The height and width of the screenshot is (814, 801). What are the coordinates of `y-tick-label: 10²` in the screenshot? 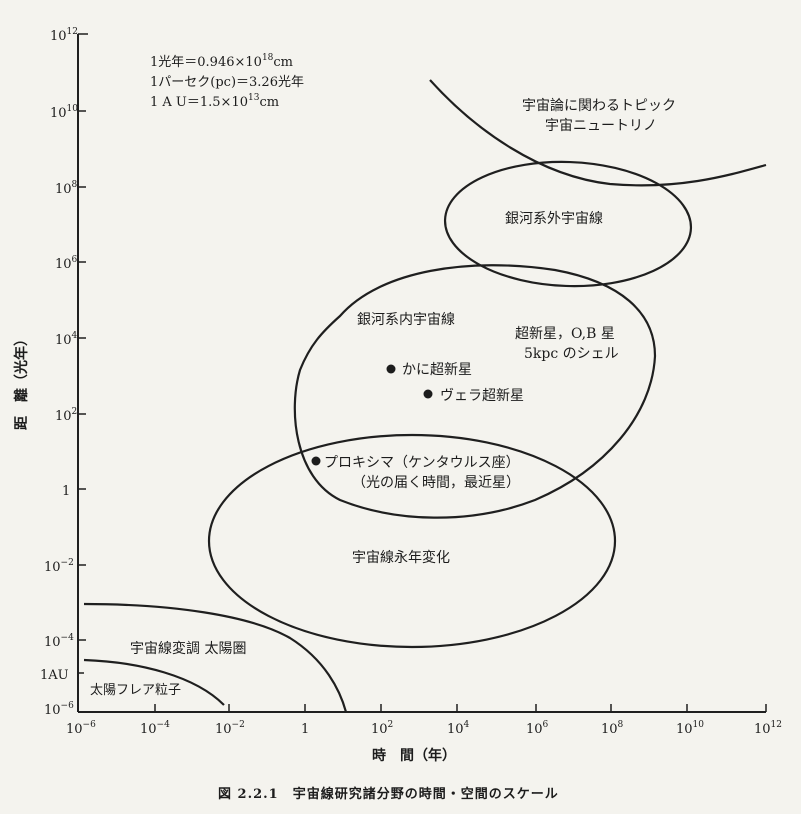 It's located at (66, 415).